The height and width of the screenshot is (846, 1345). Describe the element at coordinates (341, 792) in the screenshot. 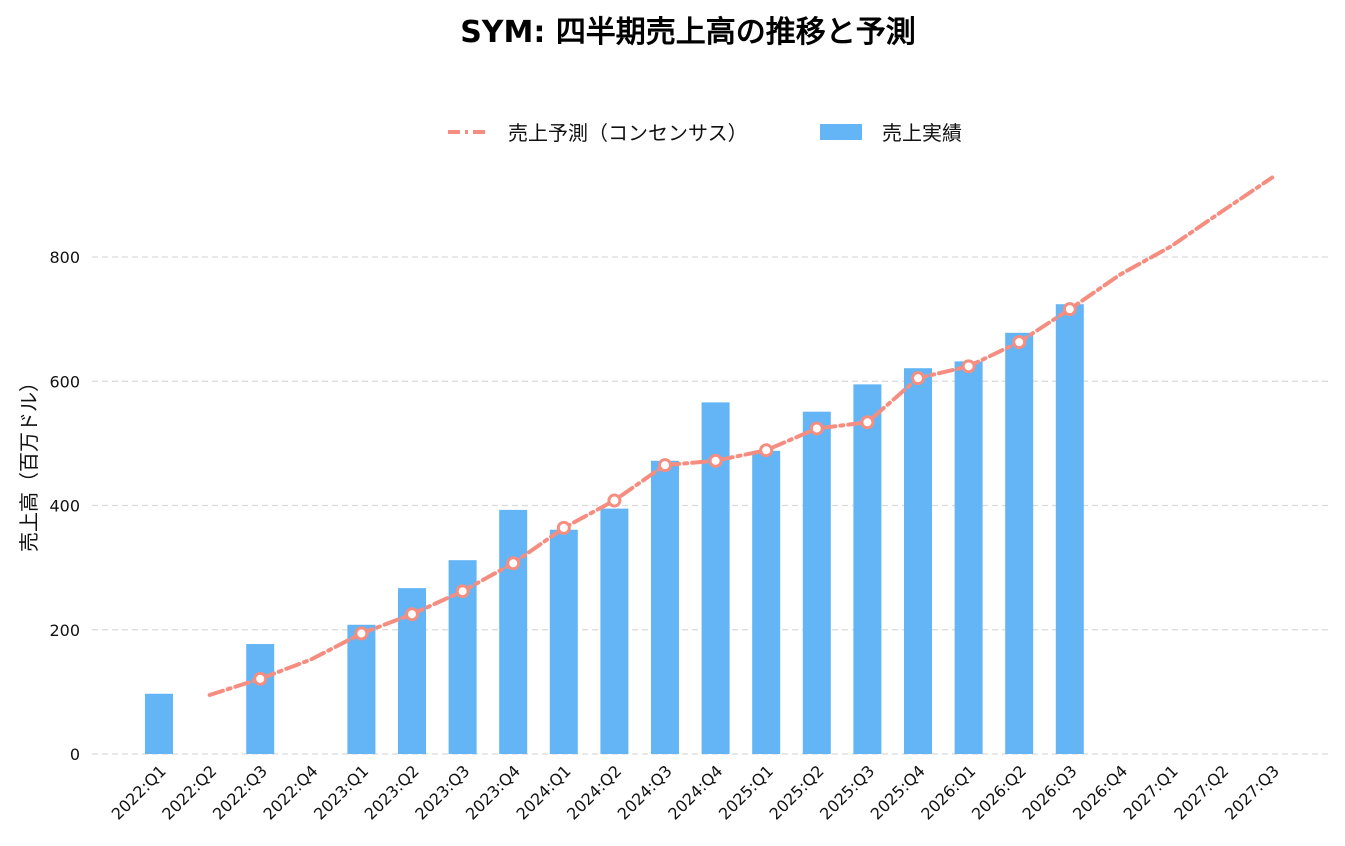

I see `x-tick-label-2023:Q1: 2023:Q1` at that location.